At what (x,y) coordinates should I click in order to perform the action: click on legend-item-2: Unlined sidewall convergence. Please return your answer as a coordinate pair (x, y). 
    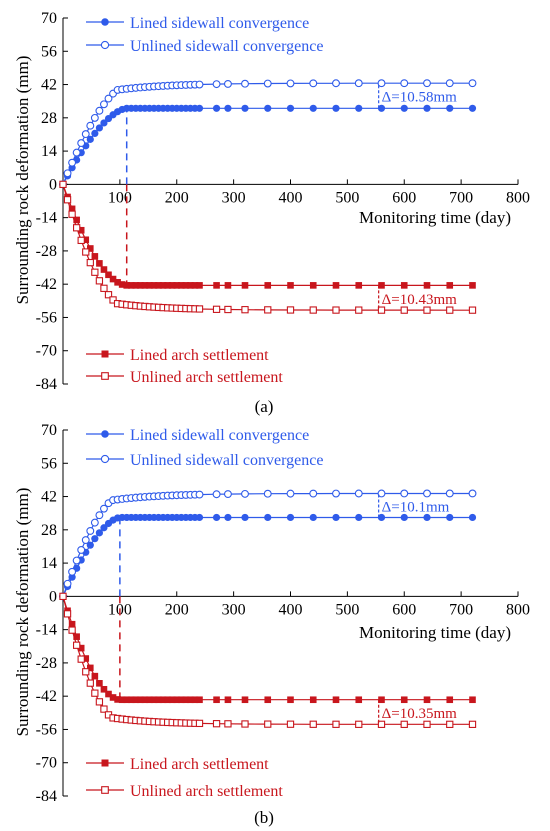
    Looking at the image, I should click on (204, 460).